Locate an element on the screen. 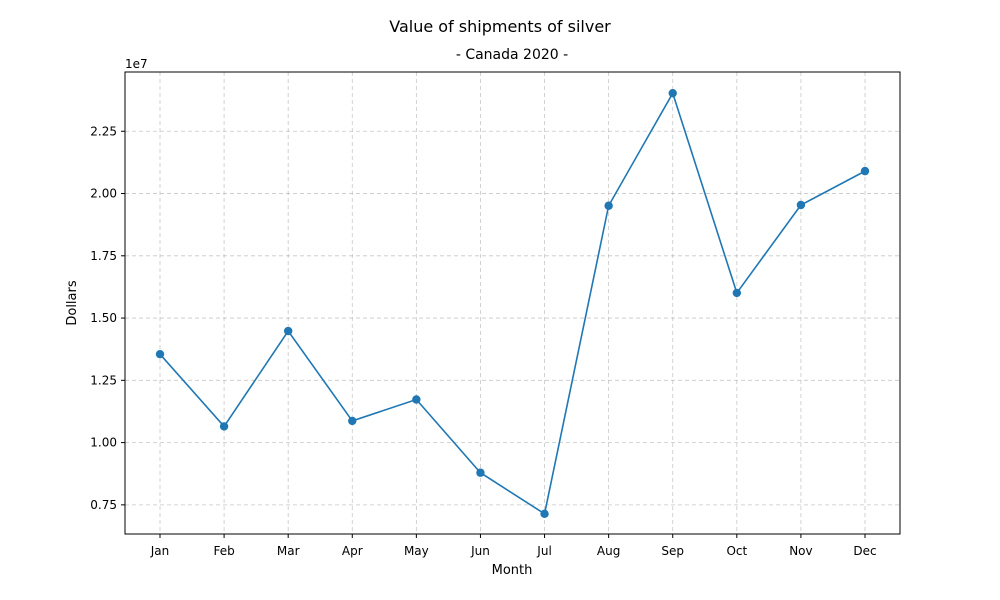 The width and height of the screenshot is (1000, 600). x-tick-label: Mar is located at coordinates (288, 551).